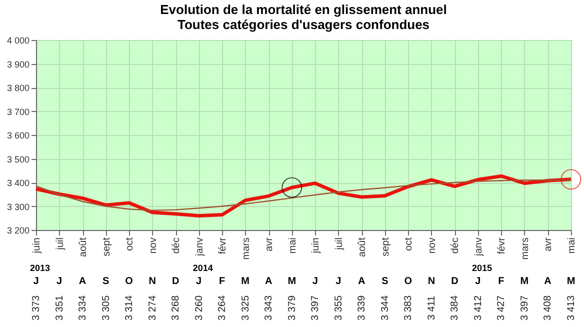 The image size is (584, 327). I want to click on data-label: 3 411, so click(432, 307).